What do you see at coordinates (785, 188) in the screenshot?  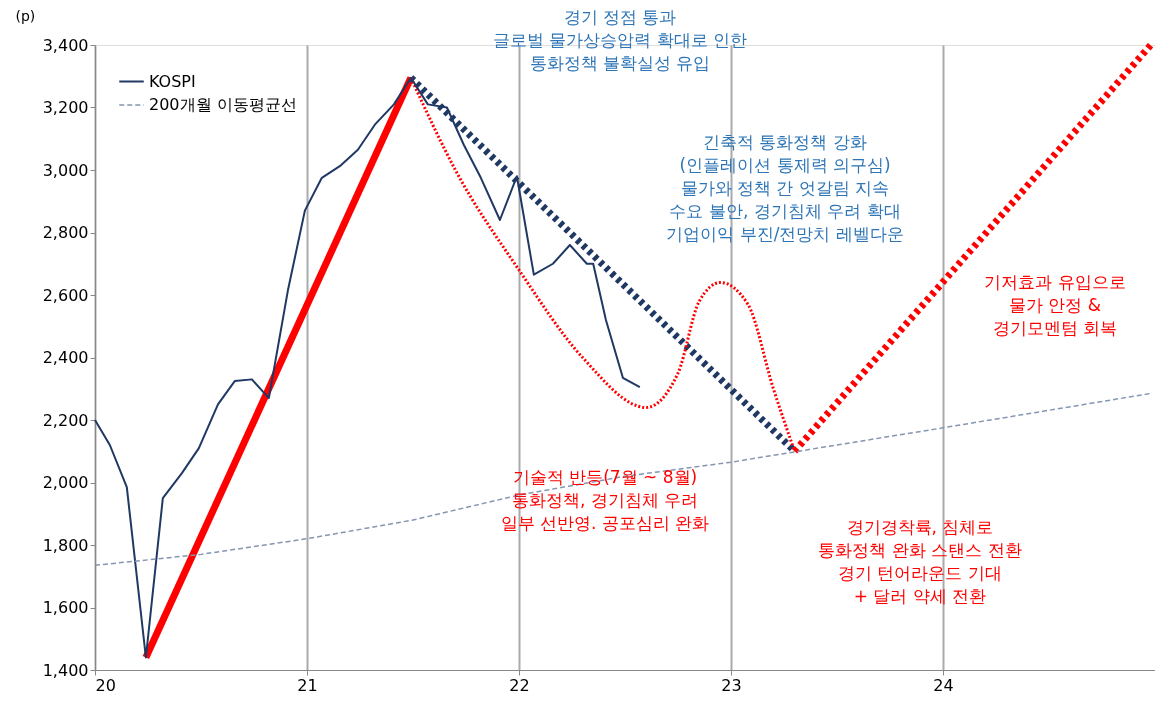 I see `annotation: 긴축적 통화정책 강화 (인플레이션 통제력 의구심) 물가와 정책 간 엇갈림 지속 수요 불안, 경기침체 우려 확대 기업이익 부진/전망치 레벨다운` at bounding box center [785, 188].